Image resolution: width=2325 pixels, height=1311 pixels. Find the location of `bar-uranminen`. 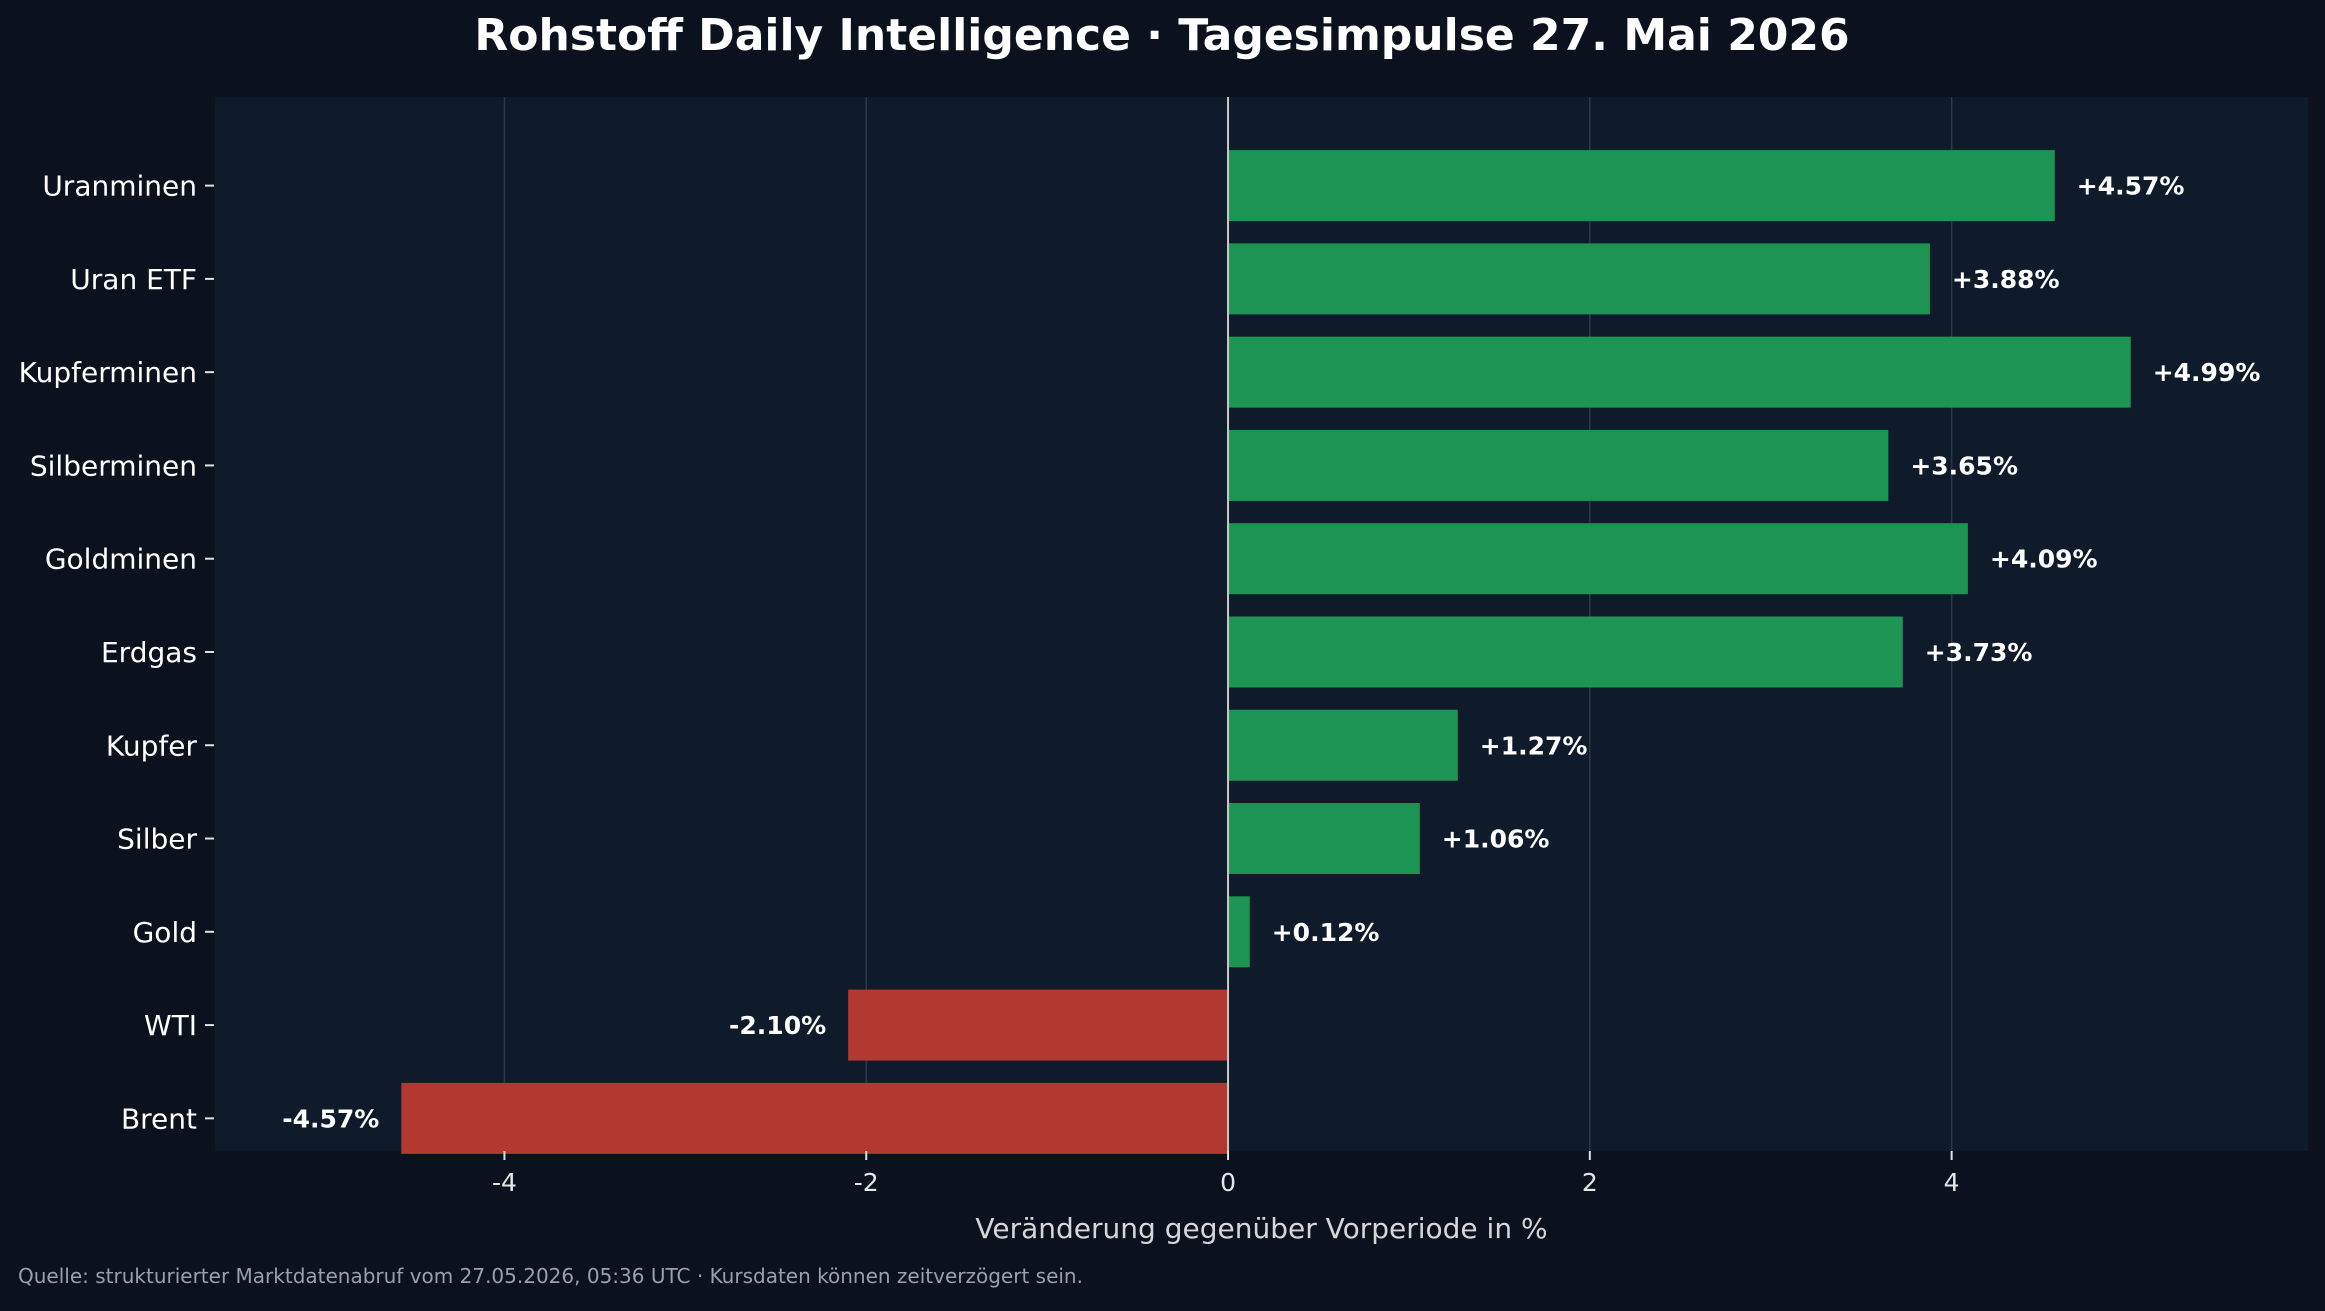

bar-uranminen is located at coordinates (1641, 186).